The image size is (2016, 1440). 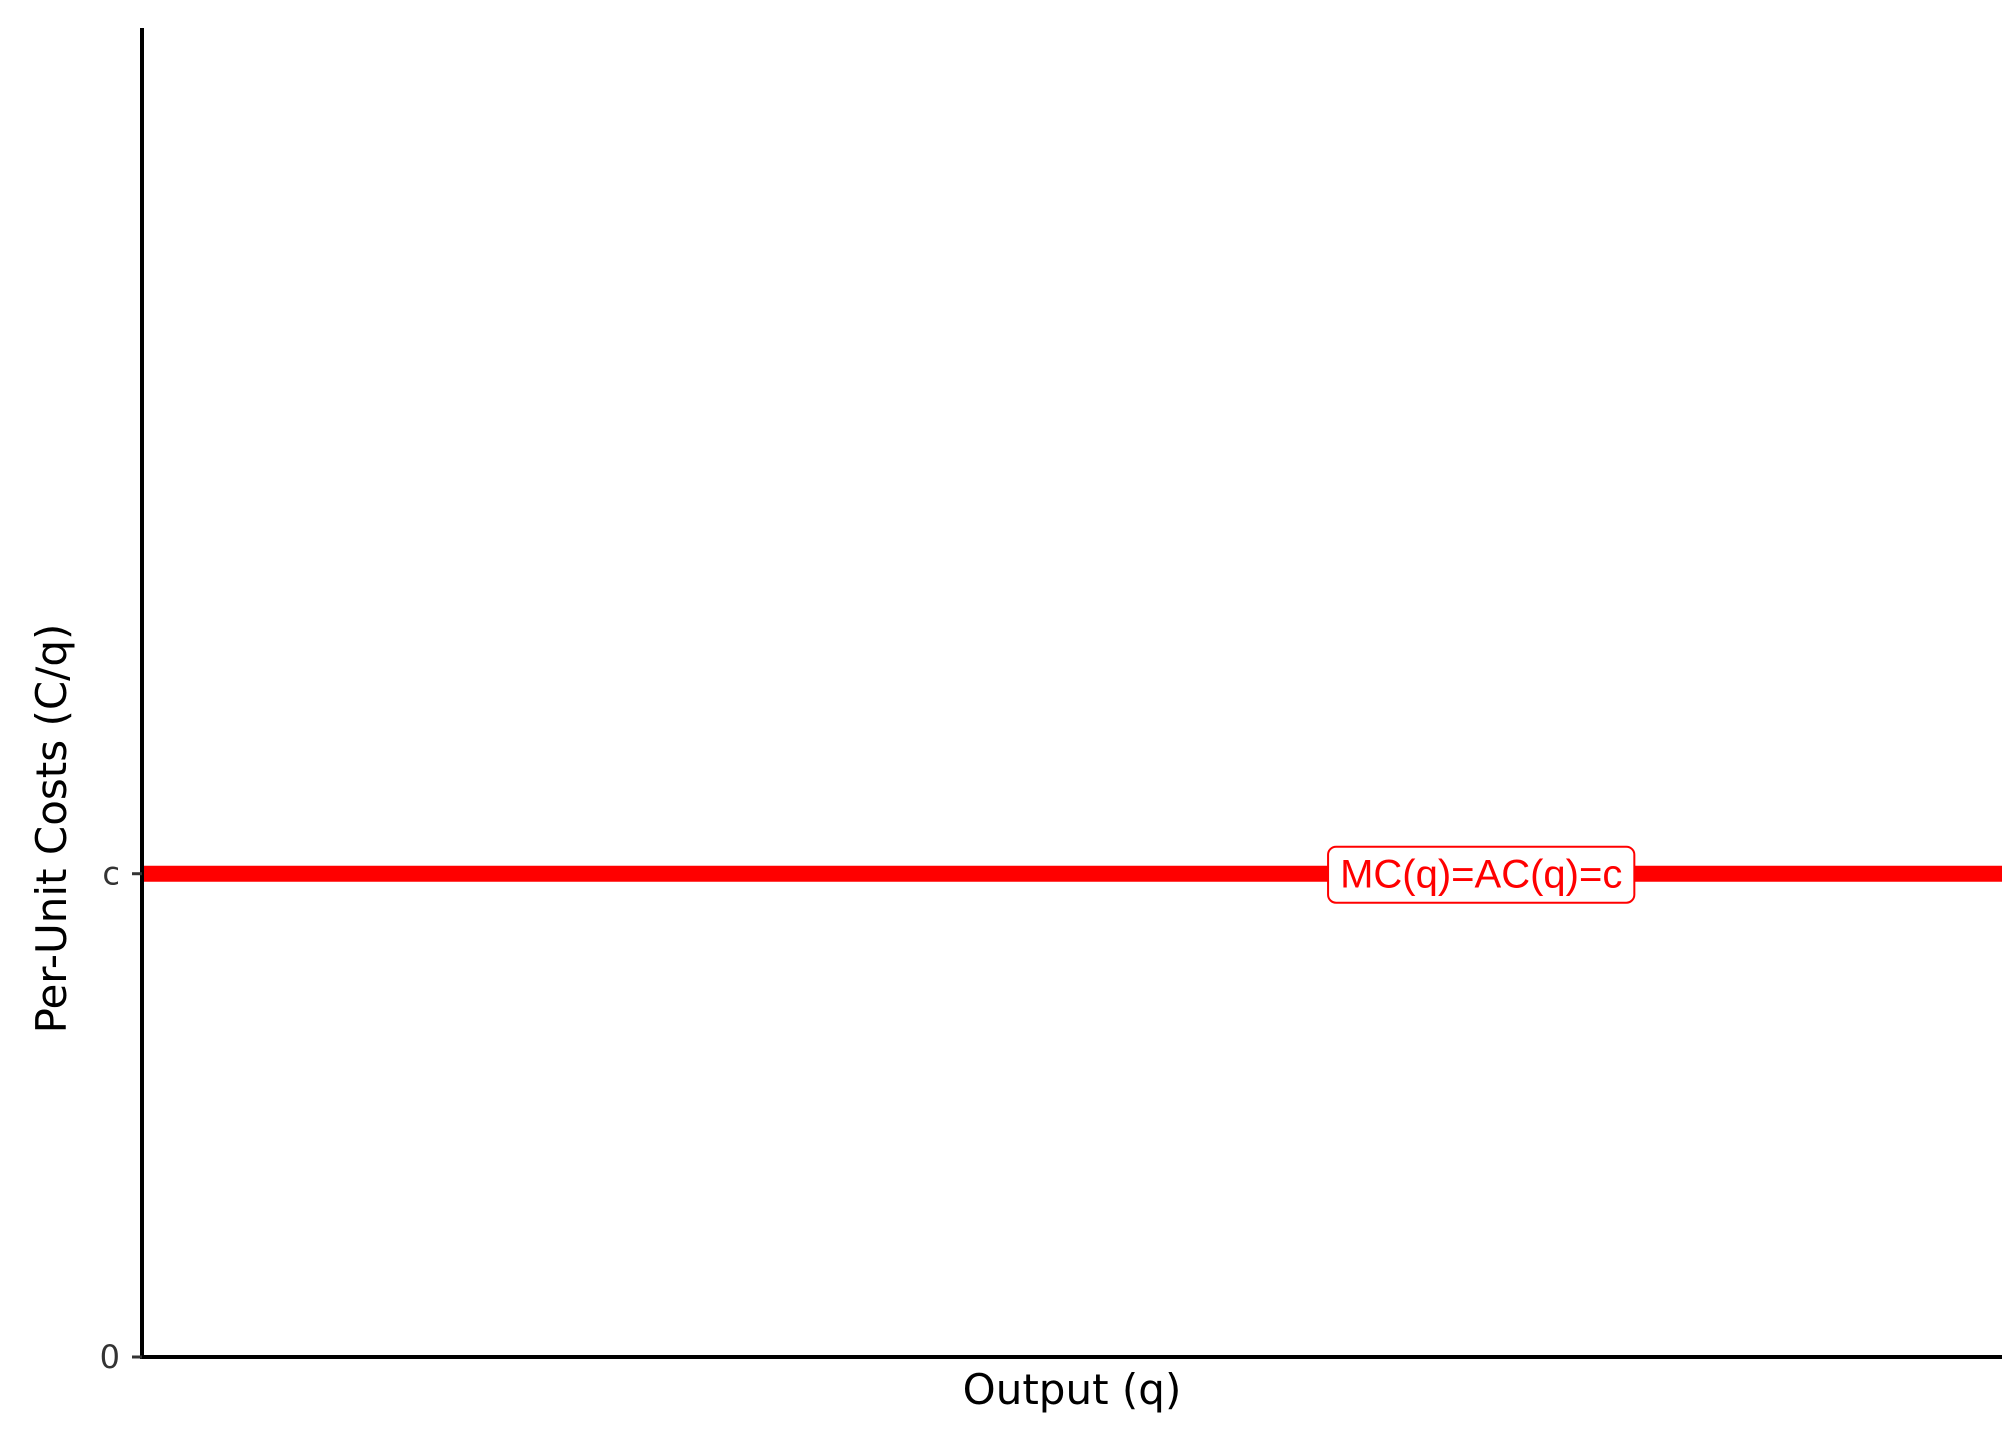 I want to click on line-label-text: MC(q)=AC(q)=c, so click(x=1481, y=875).